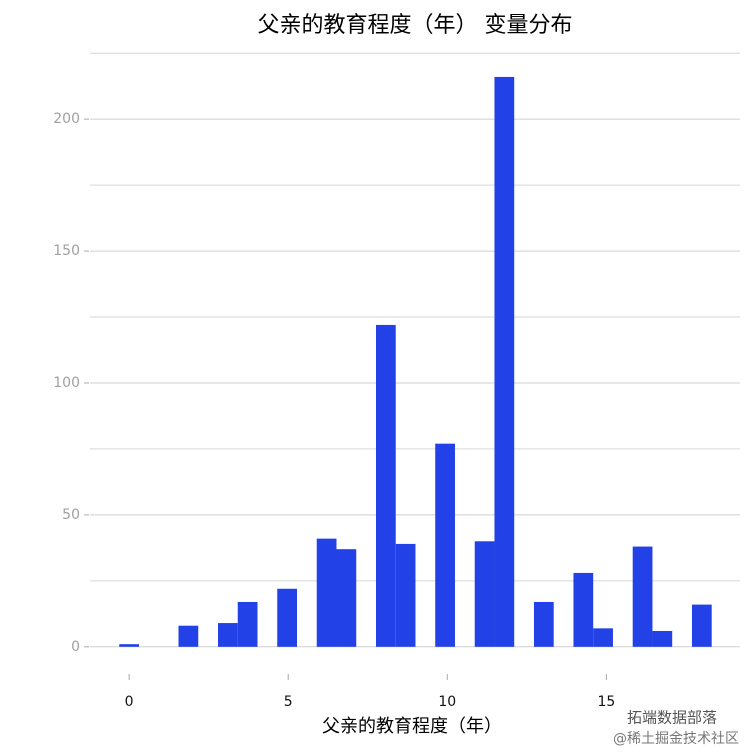 The height and width of the screenshot is (753, 753). I want to click on x-tick-label: 0, so click(129, 702).